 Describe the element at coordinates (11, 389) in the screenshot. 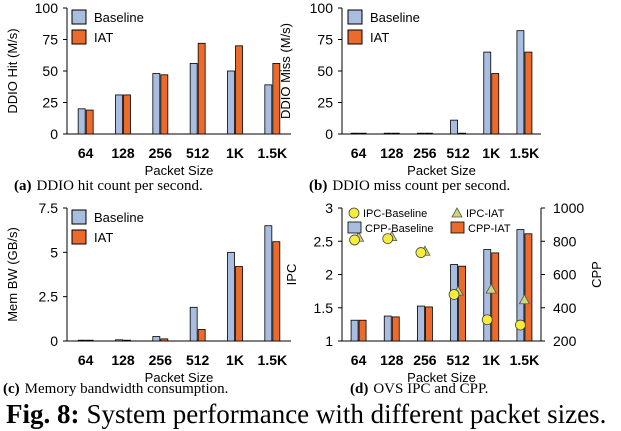

I see `caption-c-label: (c)` at that location.